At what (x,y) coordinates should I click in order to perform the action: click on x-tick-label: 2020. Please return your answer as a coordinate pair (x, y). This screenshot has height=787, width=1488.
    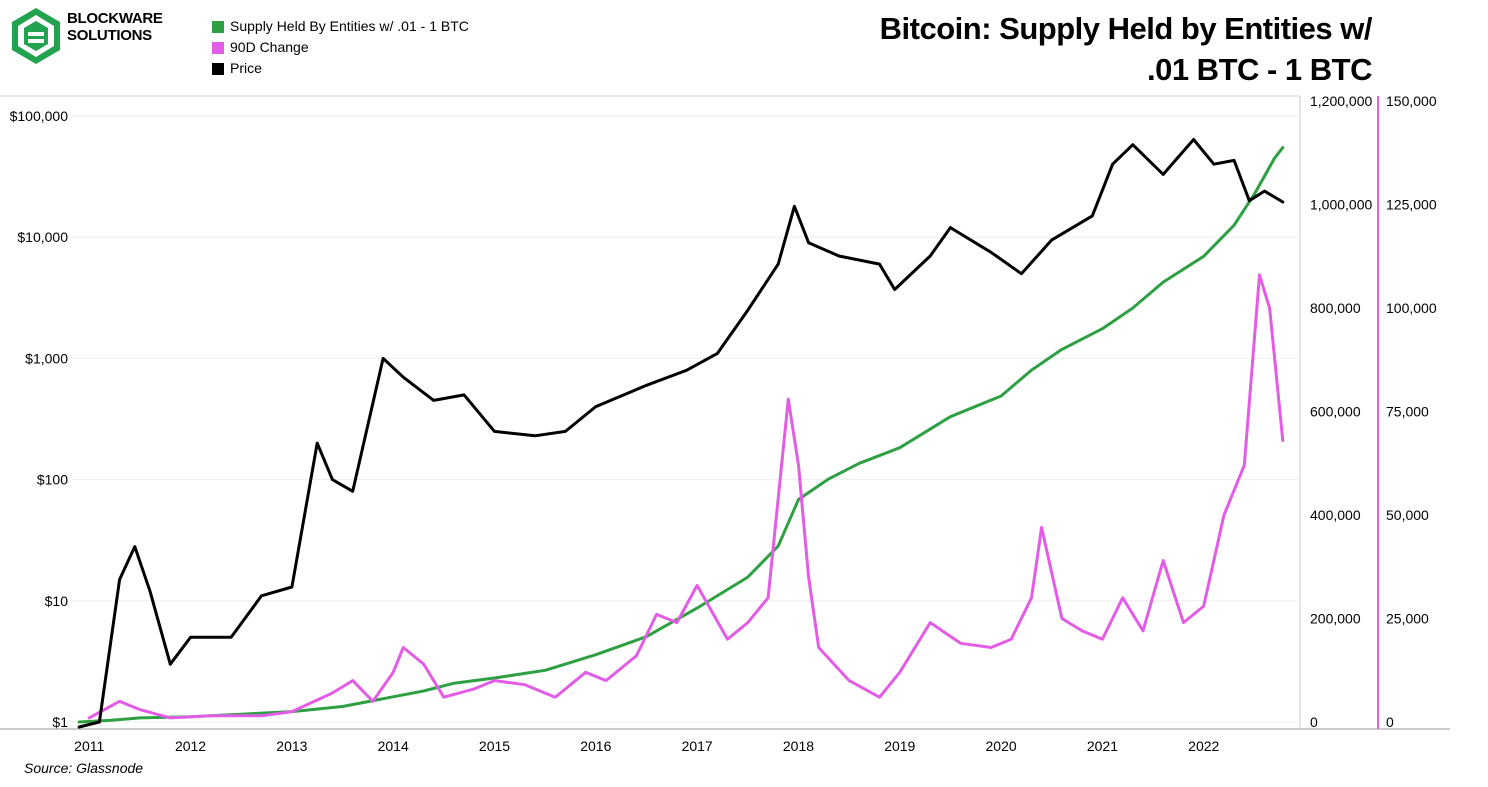
    Looking at the image, I should click on (1001, 746).